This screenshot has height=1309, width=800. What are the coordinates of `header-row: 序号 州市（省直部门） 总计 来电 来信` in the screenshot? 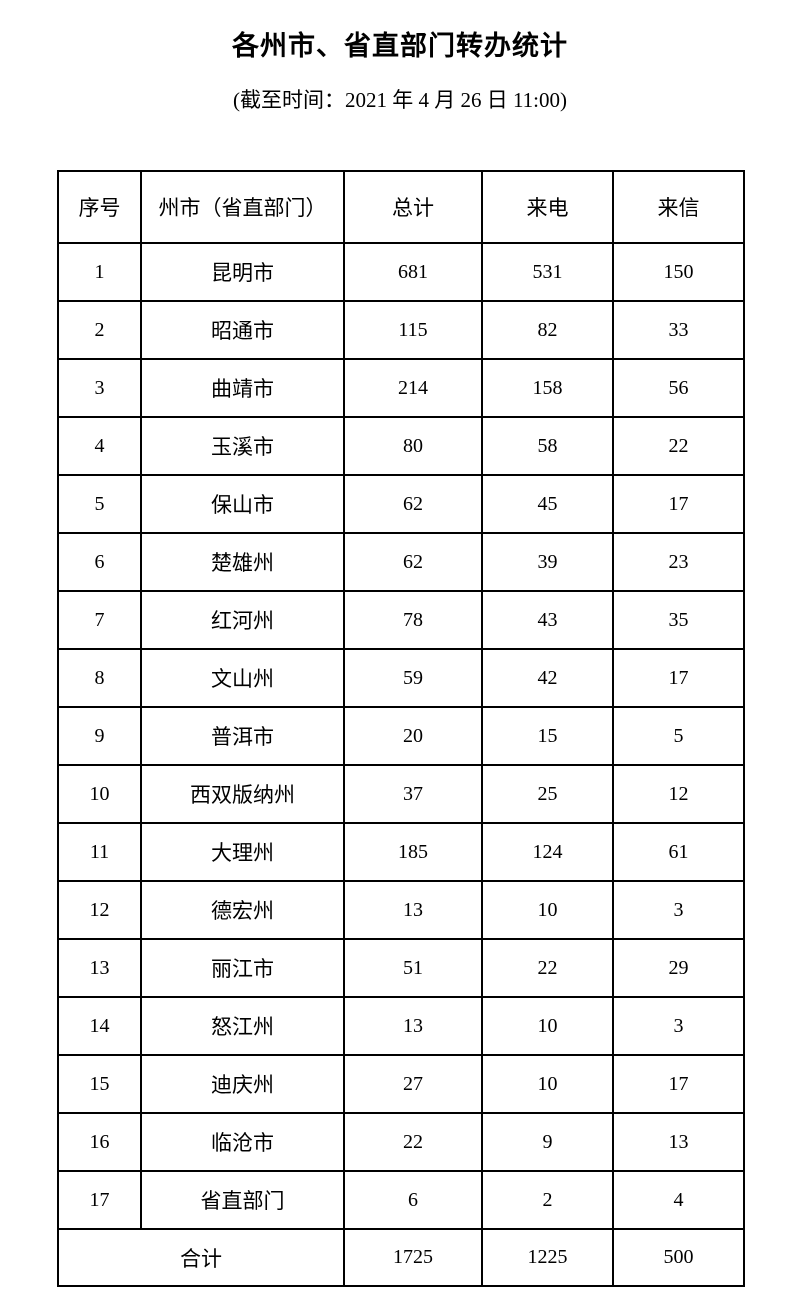 It's located at (401, 207).